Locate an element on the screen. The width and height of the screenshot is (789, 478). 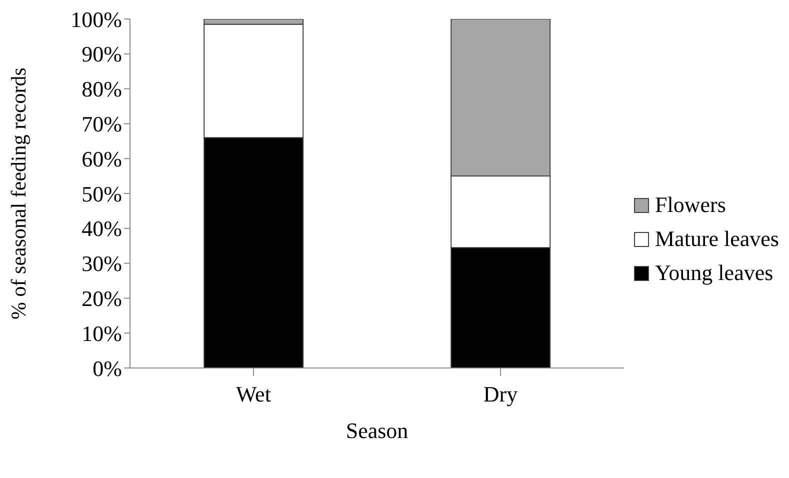
y-tick-label: 20% is located at coordinates (102, 299).